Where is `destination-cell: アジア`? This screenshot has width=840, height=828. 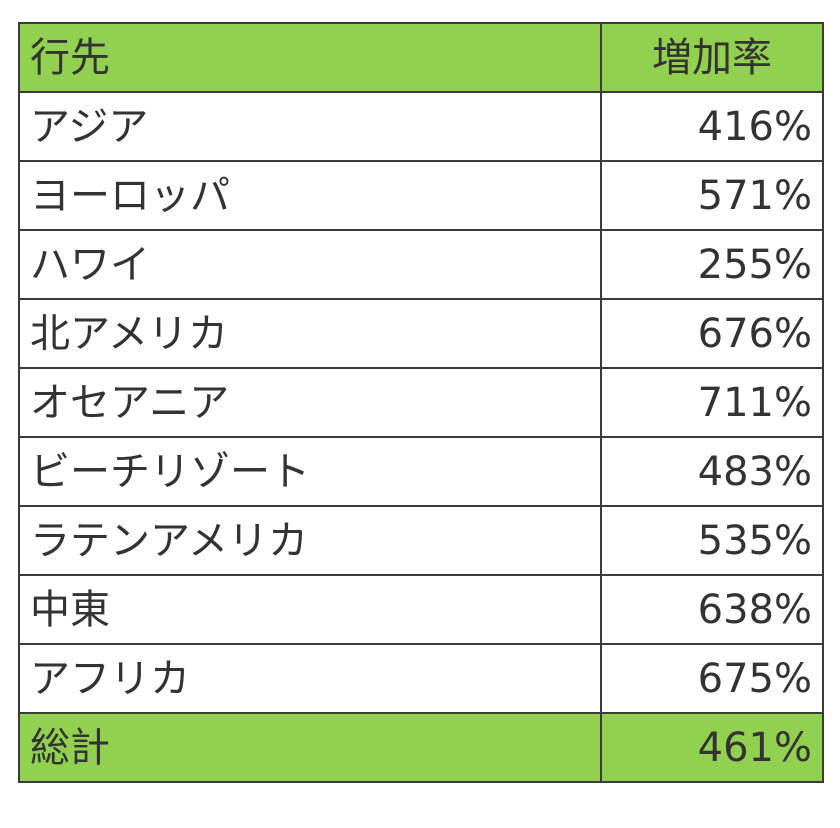
destination-cell: アジア is located at coordinates (310, 126).